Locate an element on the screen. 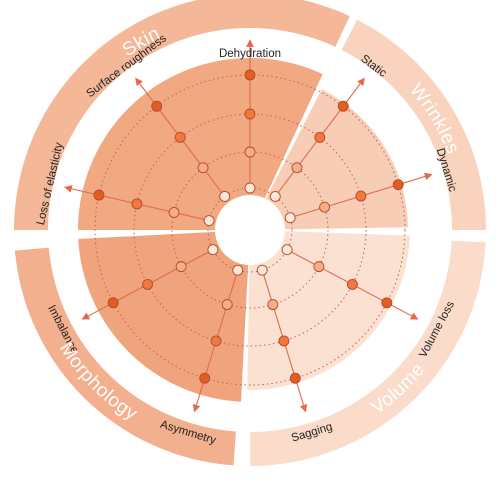  group-label-text-morphology: Morphology is located at coordinates (98, 382).